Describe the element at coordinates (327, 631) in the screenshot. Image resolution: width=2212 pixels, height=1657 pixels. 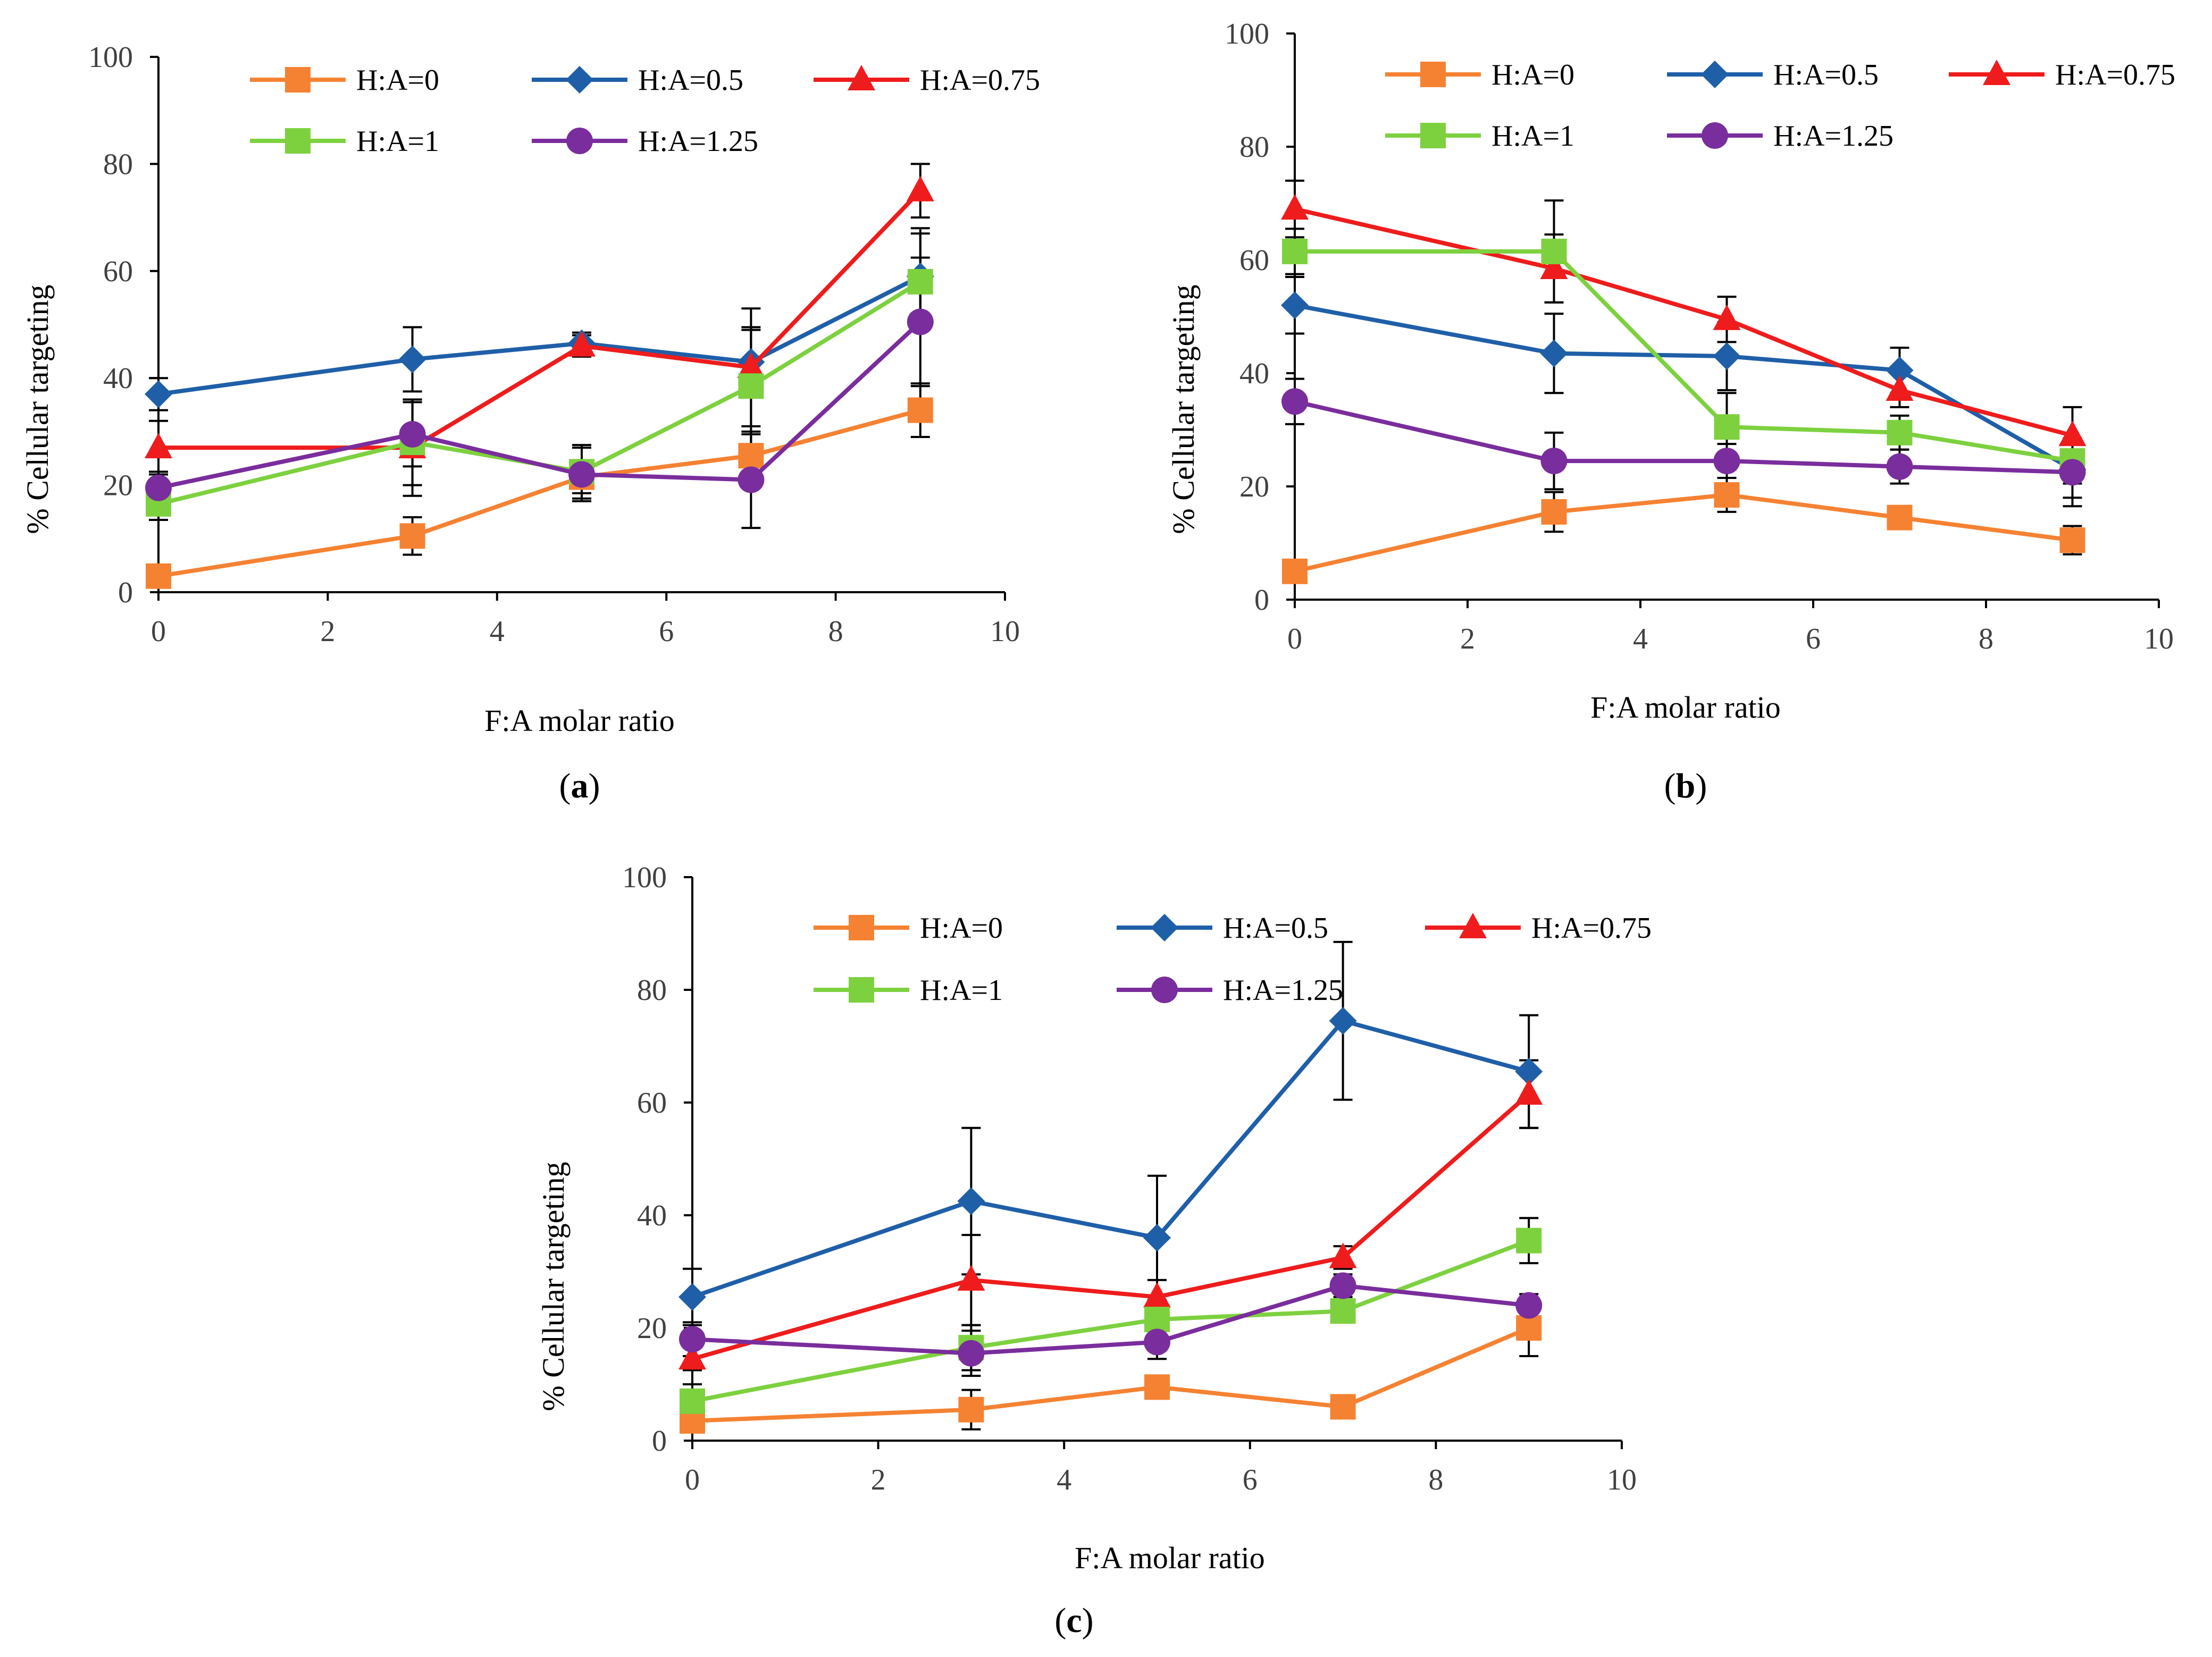
I see `x-tick-label: 2` at that location.